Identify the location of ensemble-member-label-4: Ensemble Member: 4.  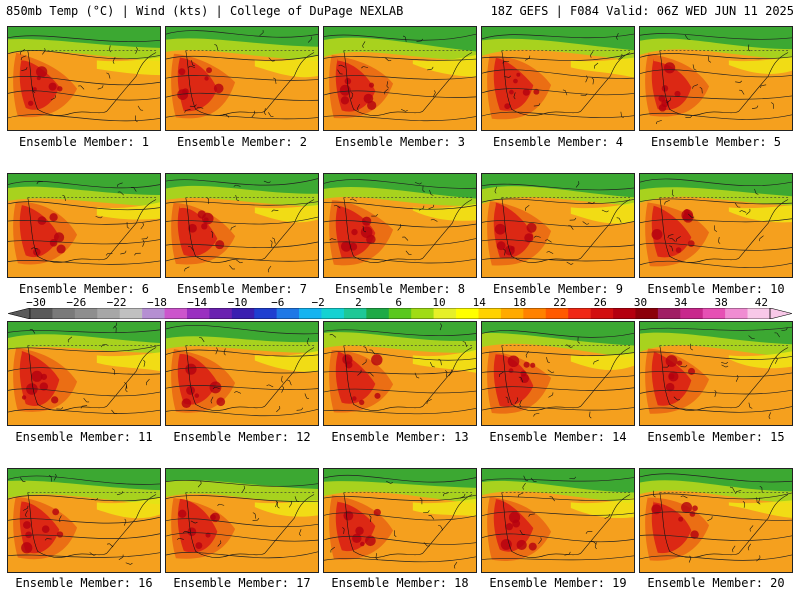
(558, 142).